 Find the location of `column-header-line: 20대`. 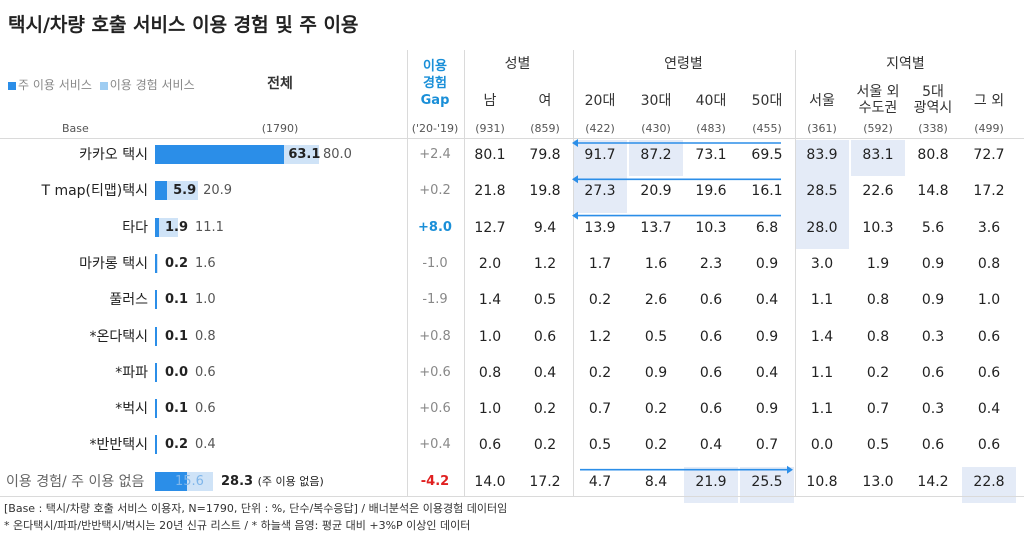

column-header-line: 20대 is located at coordinates (600, 101).